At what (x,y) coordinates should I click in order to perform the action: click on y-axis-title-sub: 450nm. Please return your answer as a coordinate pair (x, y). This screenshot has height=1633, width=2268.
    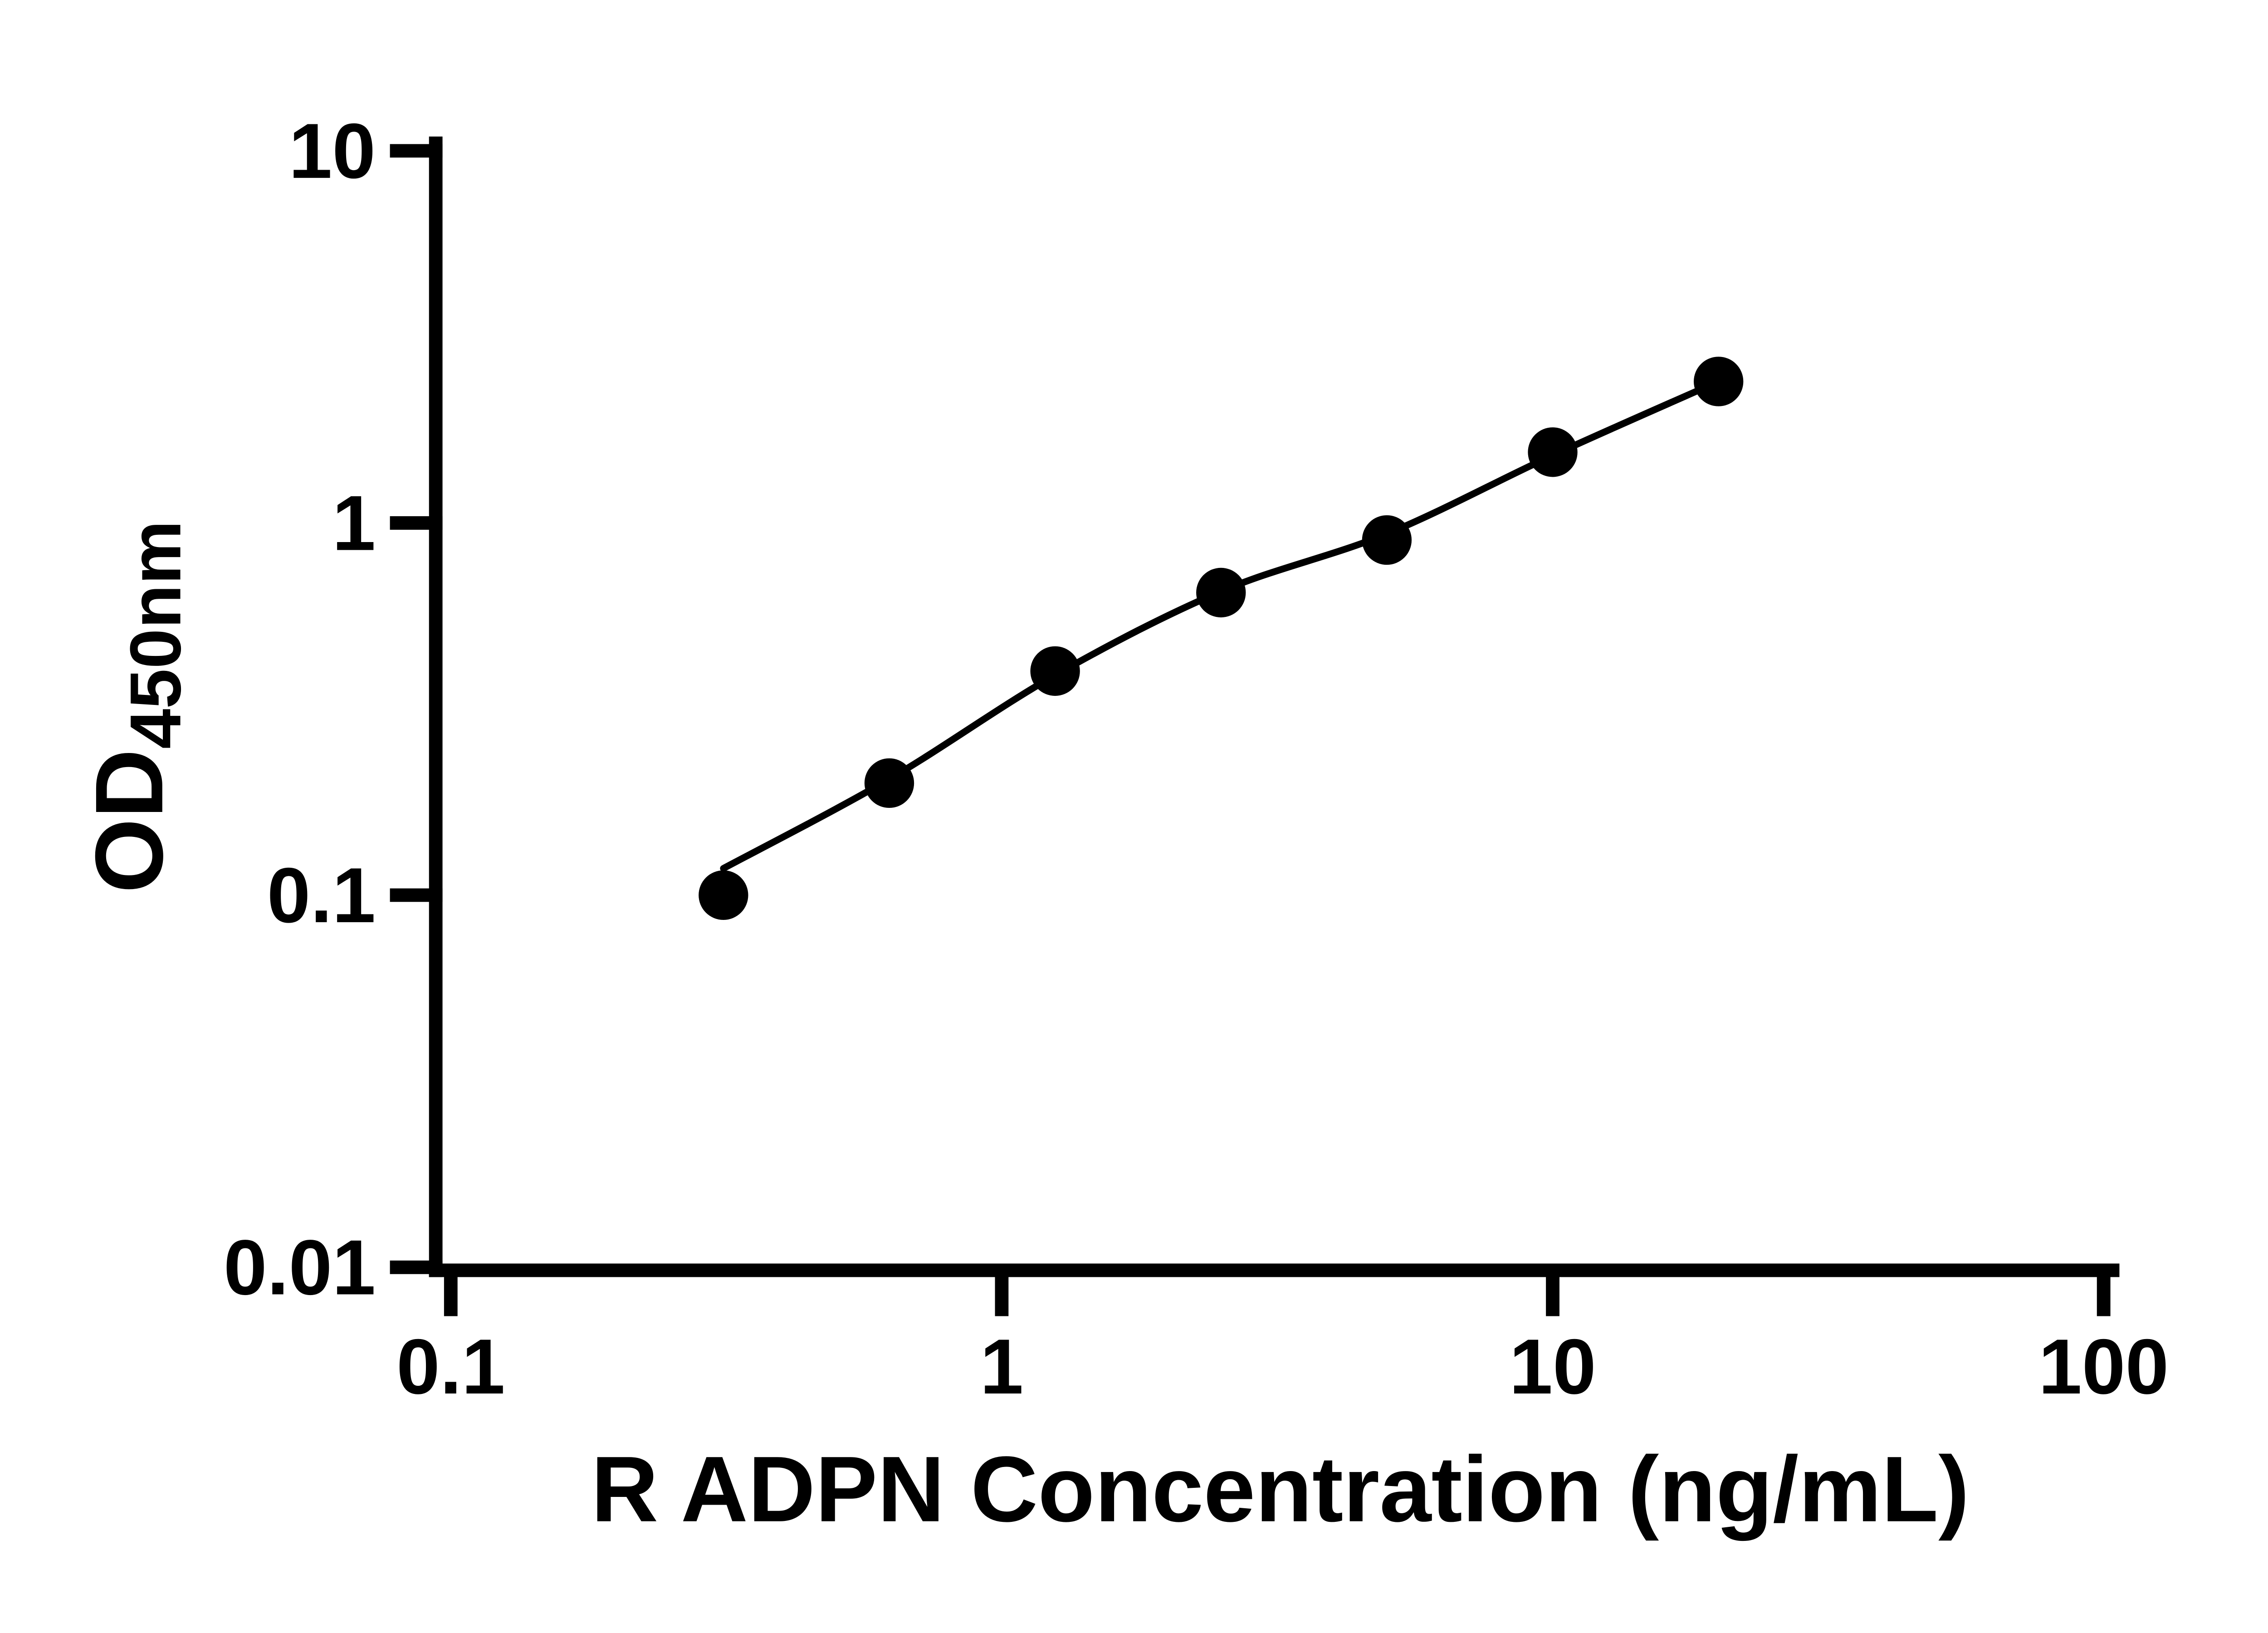
    Looking at the image, I should click on (156, 634).